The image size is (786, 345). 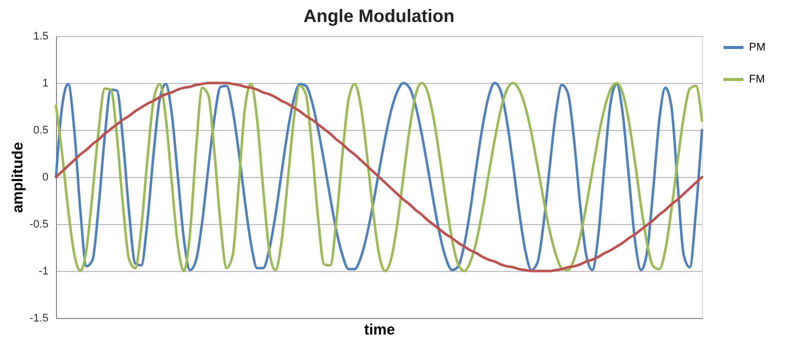 What do you see at coordinates (18, 177) in the screenshot?
I see `y-axis-title: amplitude` at bounding box center [18, 177].